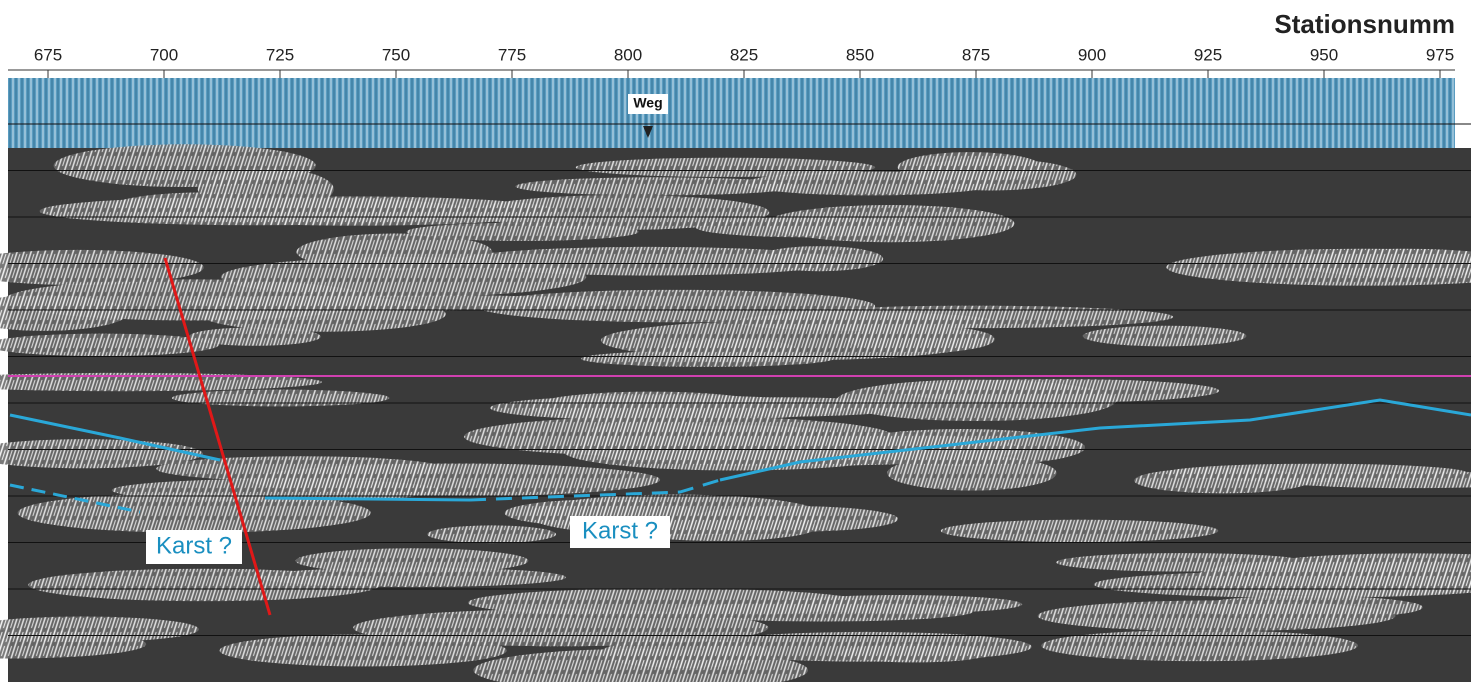  I want to click on tick-label: 675, so click(48, 54).